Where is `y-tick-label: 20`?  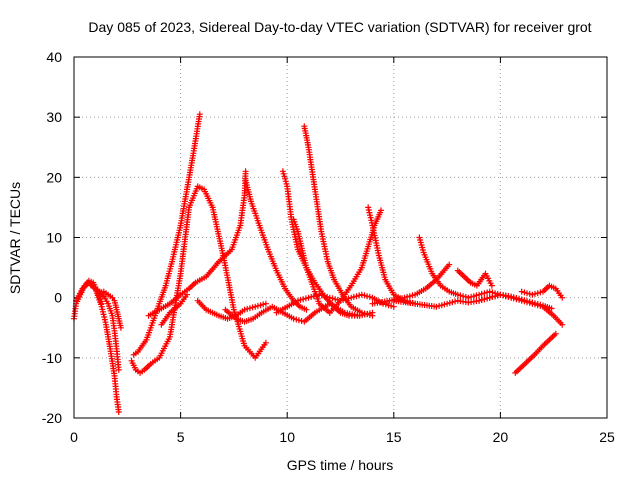
y-tick-label: 20 is located at coordinates (54, 177).